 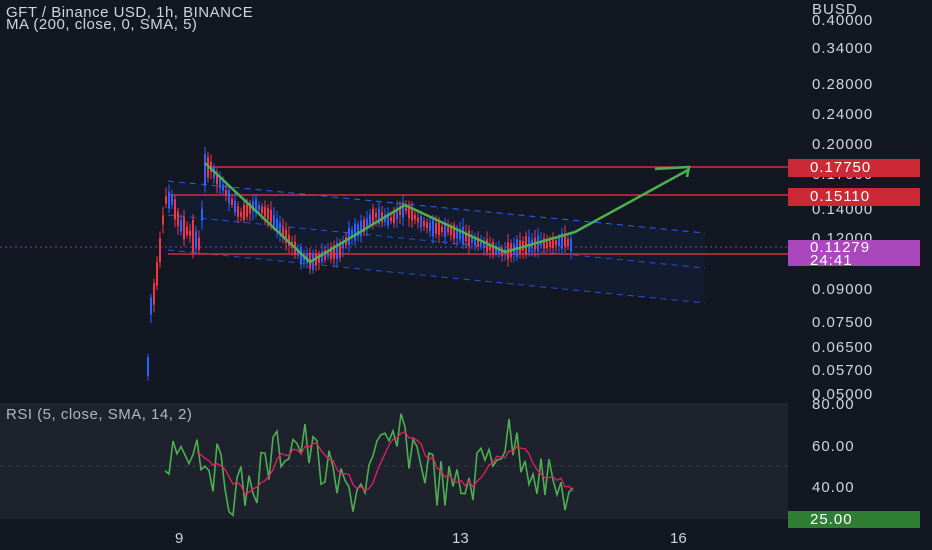 I want to click on indicator-title: MA (200, close, 0, SMA, 5), so click(x=102, y=24).